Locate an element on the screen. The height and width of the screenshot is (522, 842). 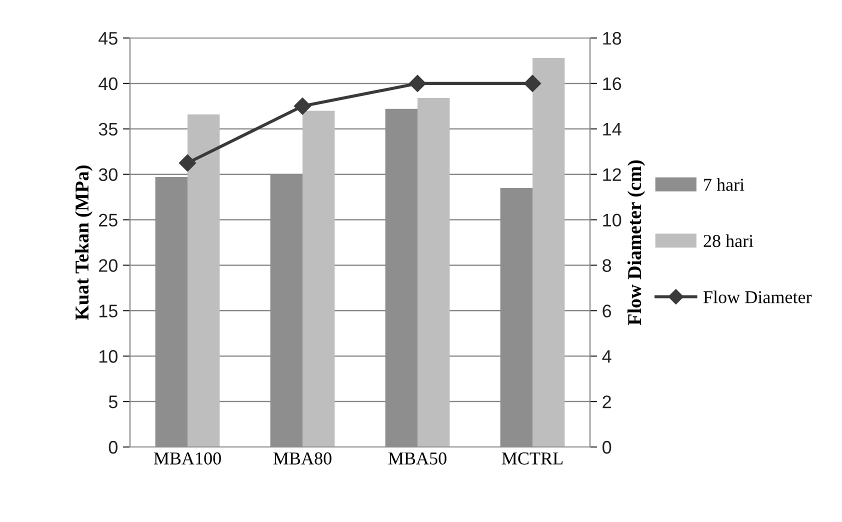
y2-tick-label: 16 is located at coordinates (612, 83).